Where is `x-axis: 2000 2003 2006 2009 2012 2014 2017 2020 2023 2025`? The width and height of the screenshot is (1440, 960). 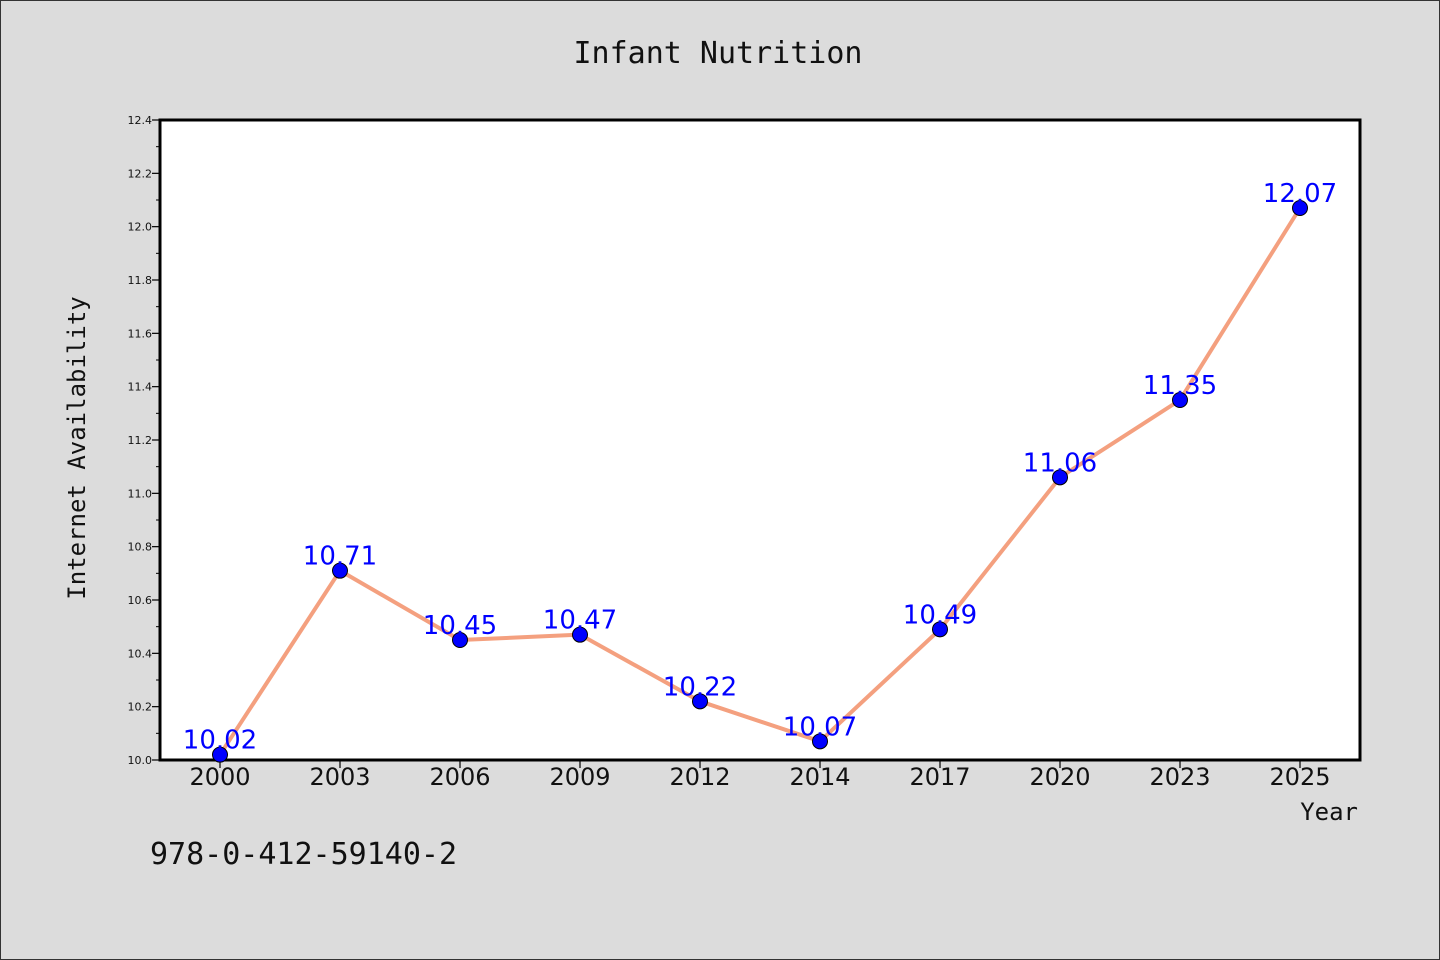
x-axis: 2000 2003 2006 2009 2012 2014 2017 2020 2023 2025 is located at coordinates (760, 775).